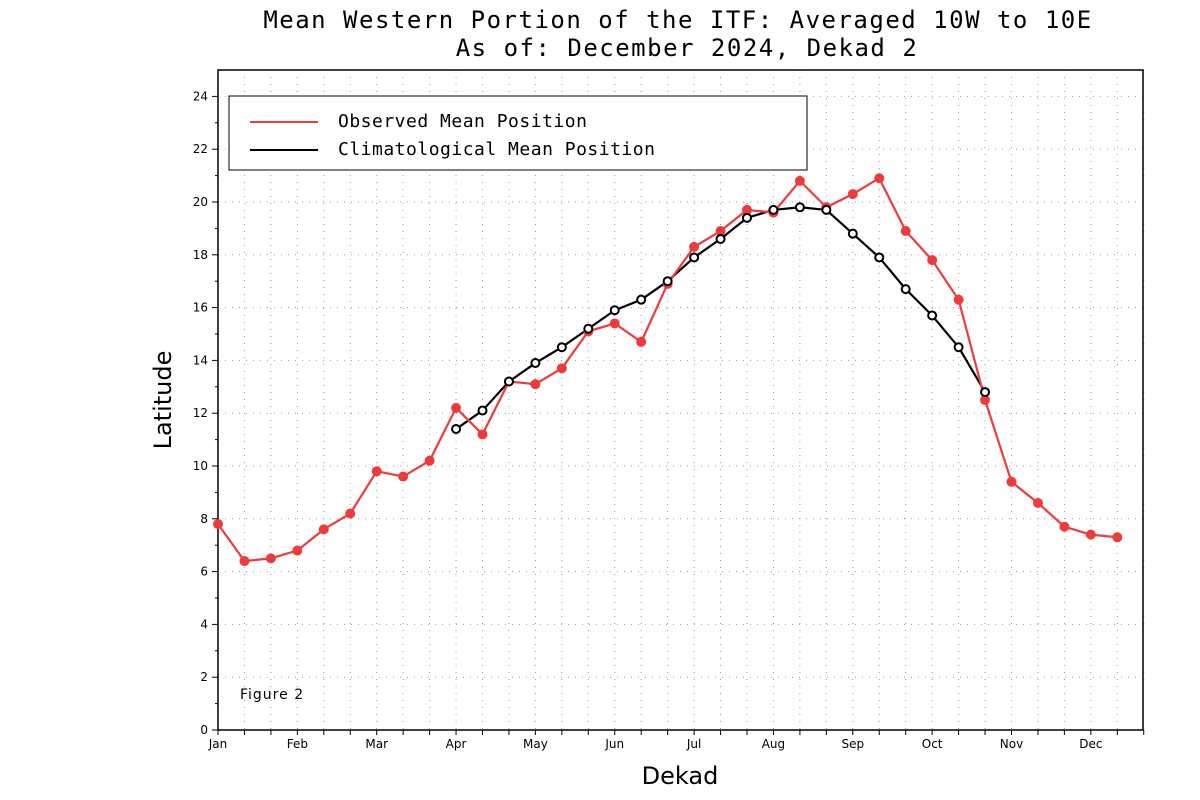  What do you see at coordinates (456, 744) in the screenshot?
I see `x-tick-label: Apr` at bounding box center [456, 744].